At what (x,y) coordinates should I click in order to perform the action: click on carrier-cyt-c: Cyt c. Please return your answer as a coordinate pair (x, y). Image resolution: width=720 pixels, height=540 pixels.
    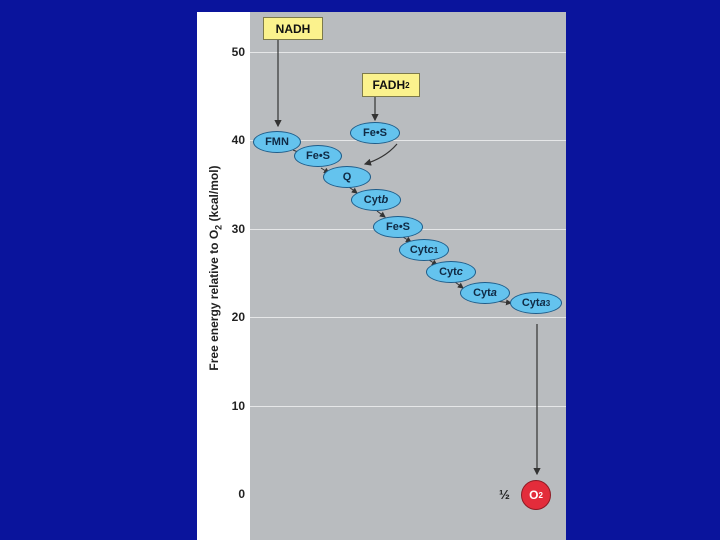
    Looking at the image, I should click on (451, 272).